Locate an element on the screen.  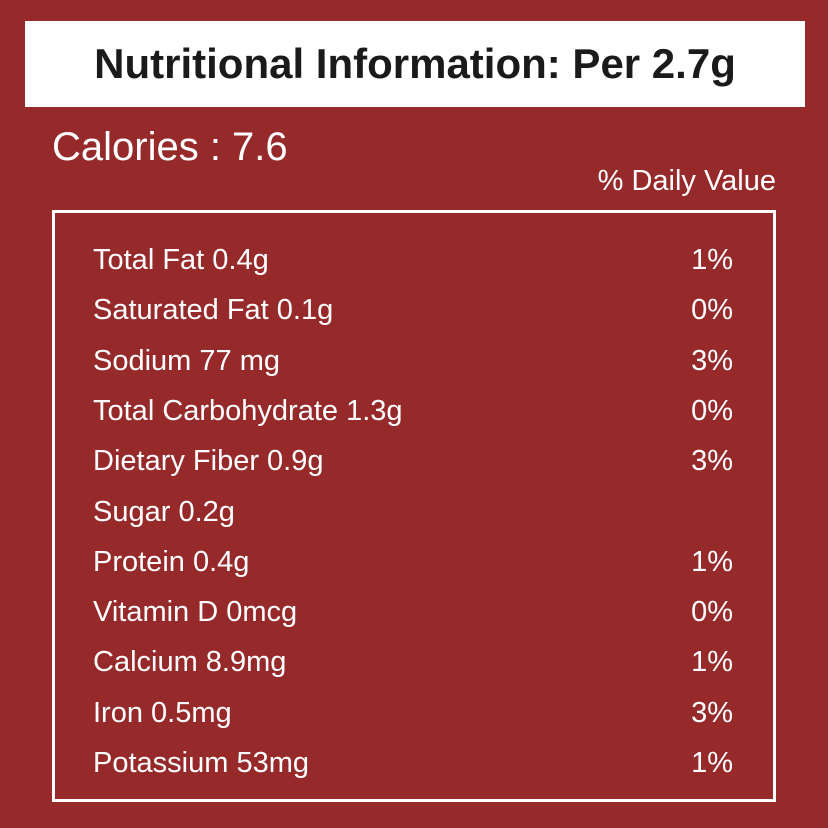
nutrient-name: Vitamin D 0mcg is located at coordinates (195, 612).